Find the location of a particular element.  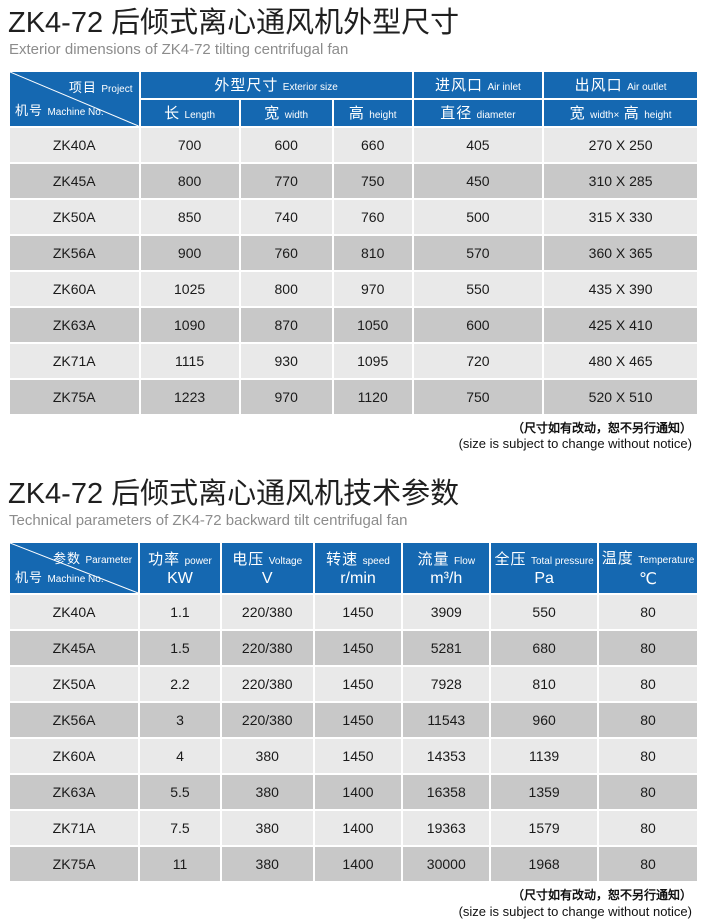

group-header-air-inlet: 进风口 Air inlet is located at coordinates (478, 84).